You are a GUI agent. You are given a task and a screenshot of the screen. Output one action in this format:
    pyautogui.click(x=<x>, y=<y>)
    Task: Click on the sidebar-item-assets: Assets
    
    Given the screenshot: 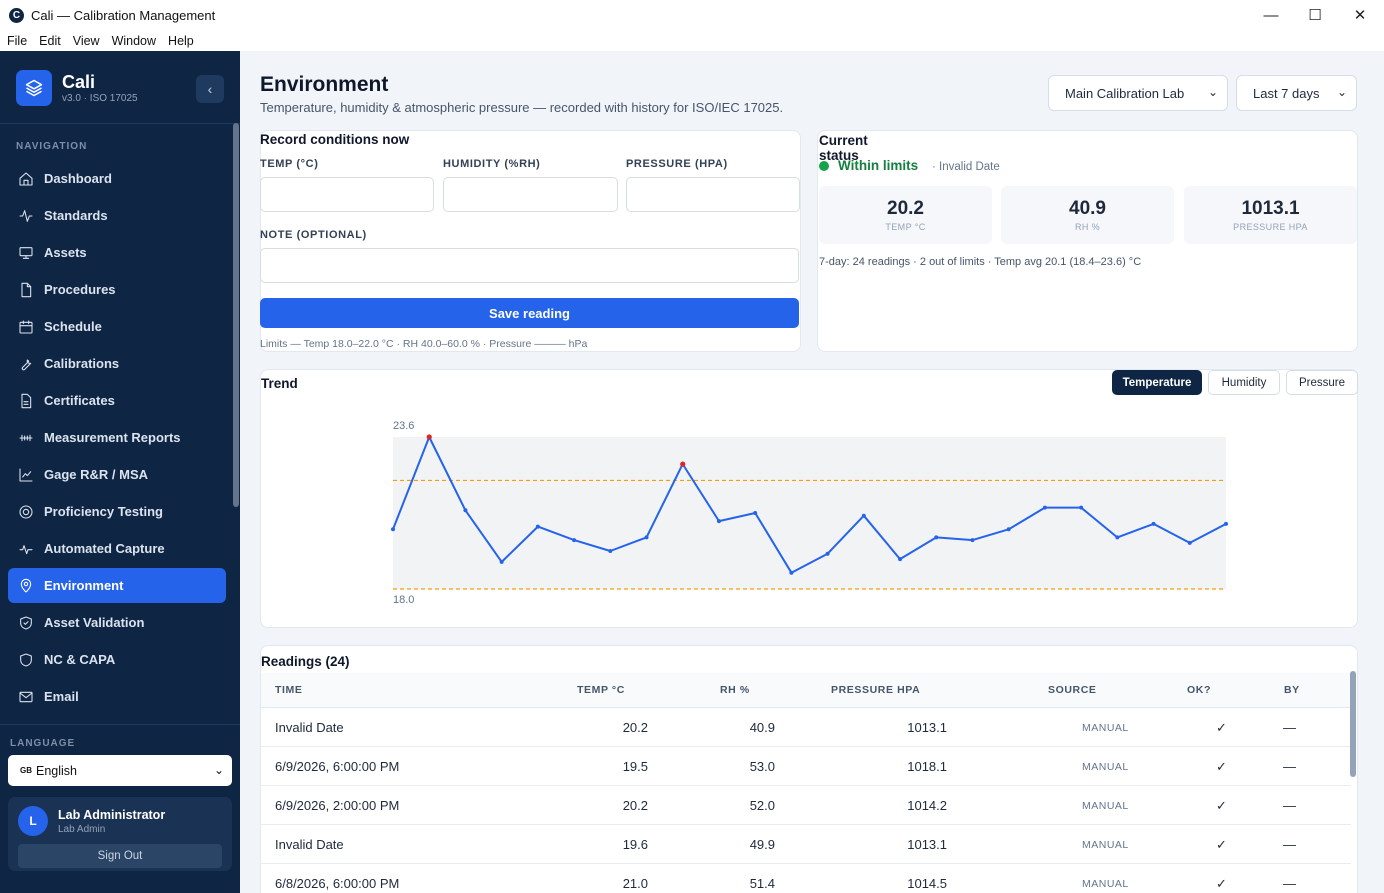 What is the action you would take?
    pyautogui.click(x=117, y=252)
    